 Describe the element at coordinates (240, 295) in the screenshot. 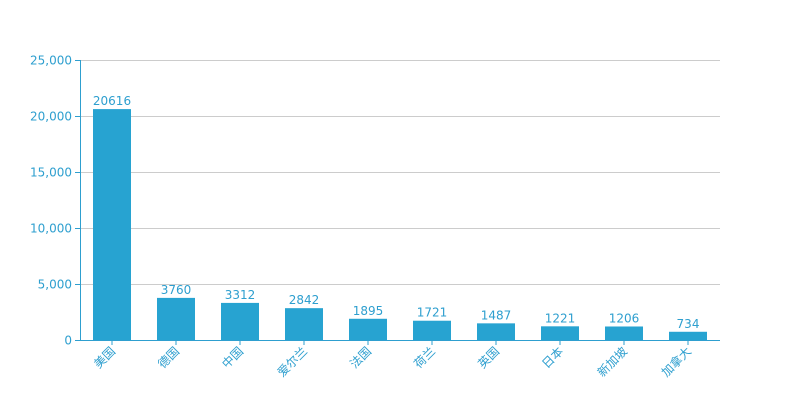

I see `data-label: 3312` at that location.